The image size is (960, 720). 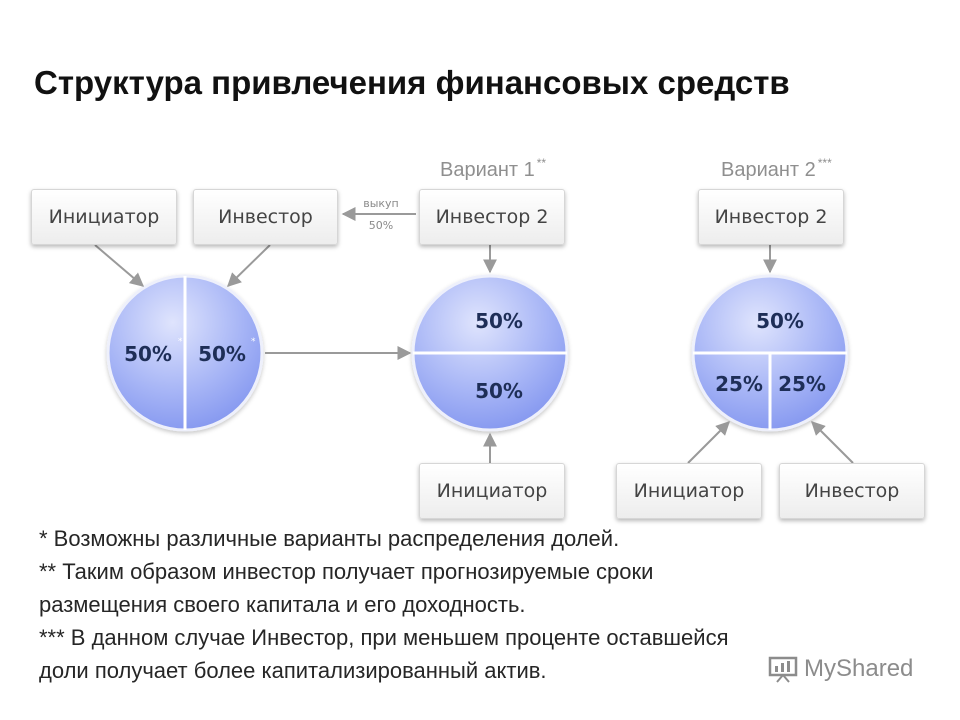 I want to click on arrow-initiator-to-pie-v2, so click(x=708, y=442).